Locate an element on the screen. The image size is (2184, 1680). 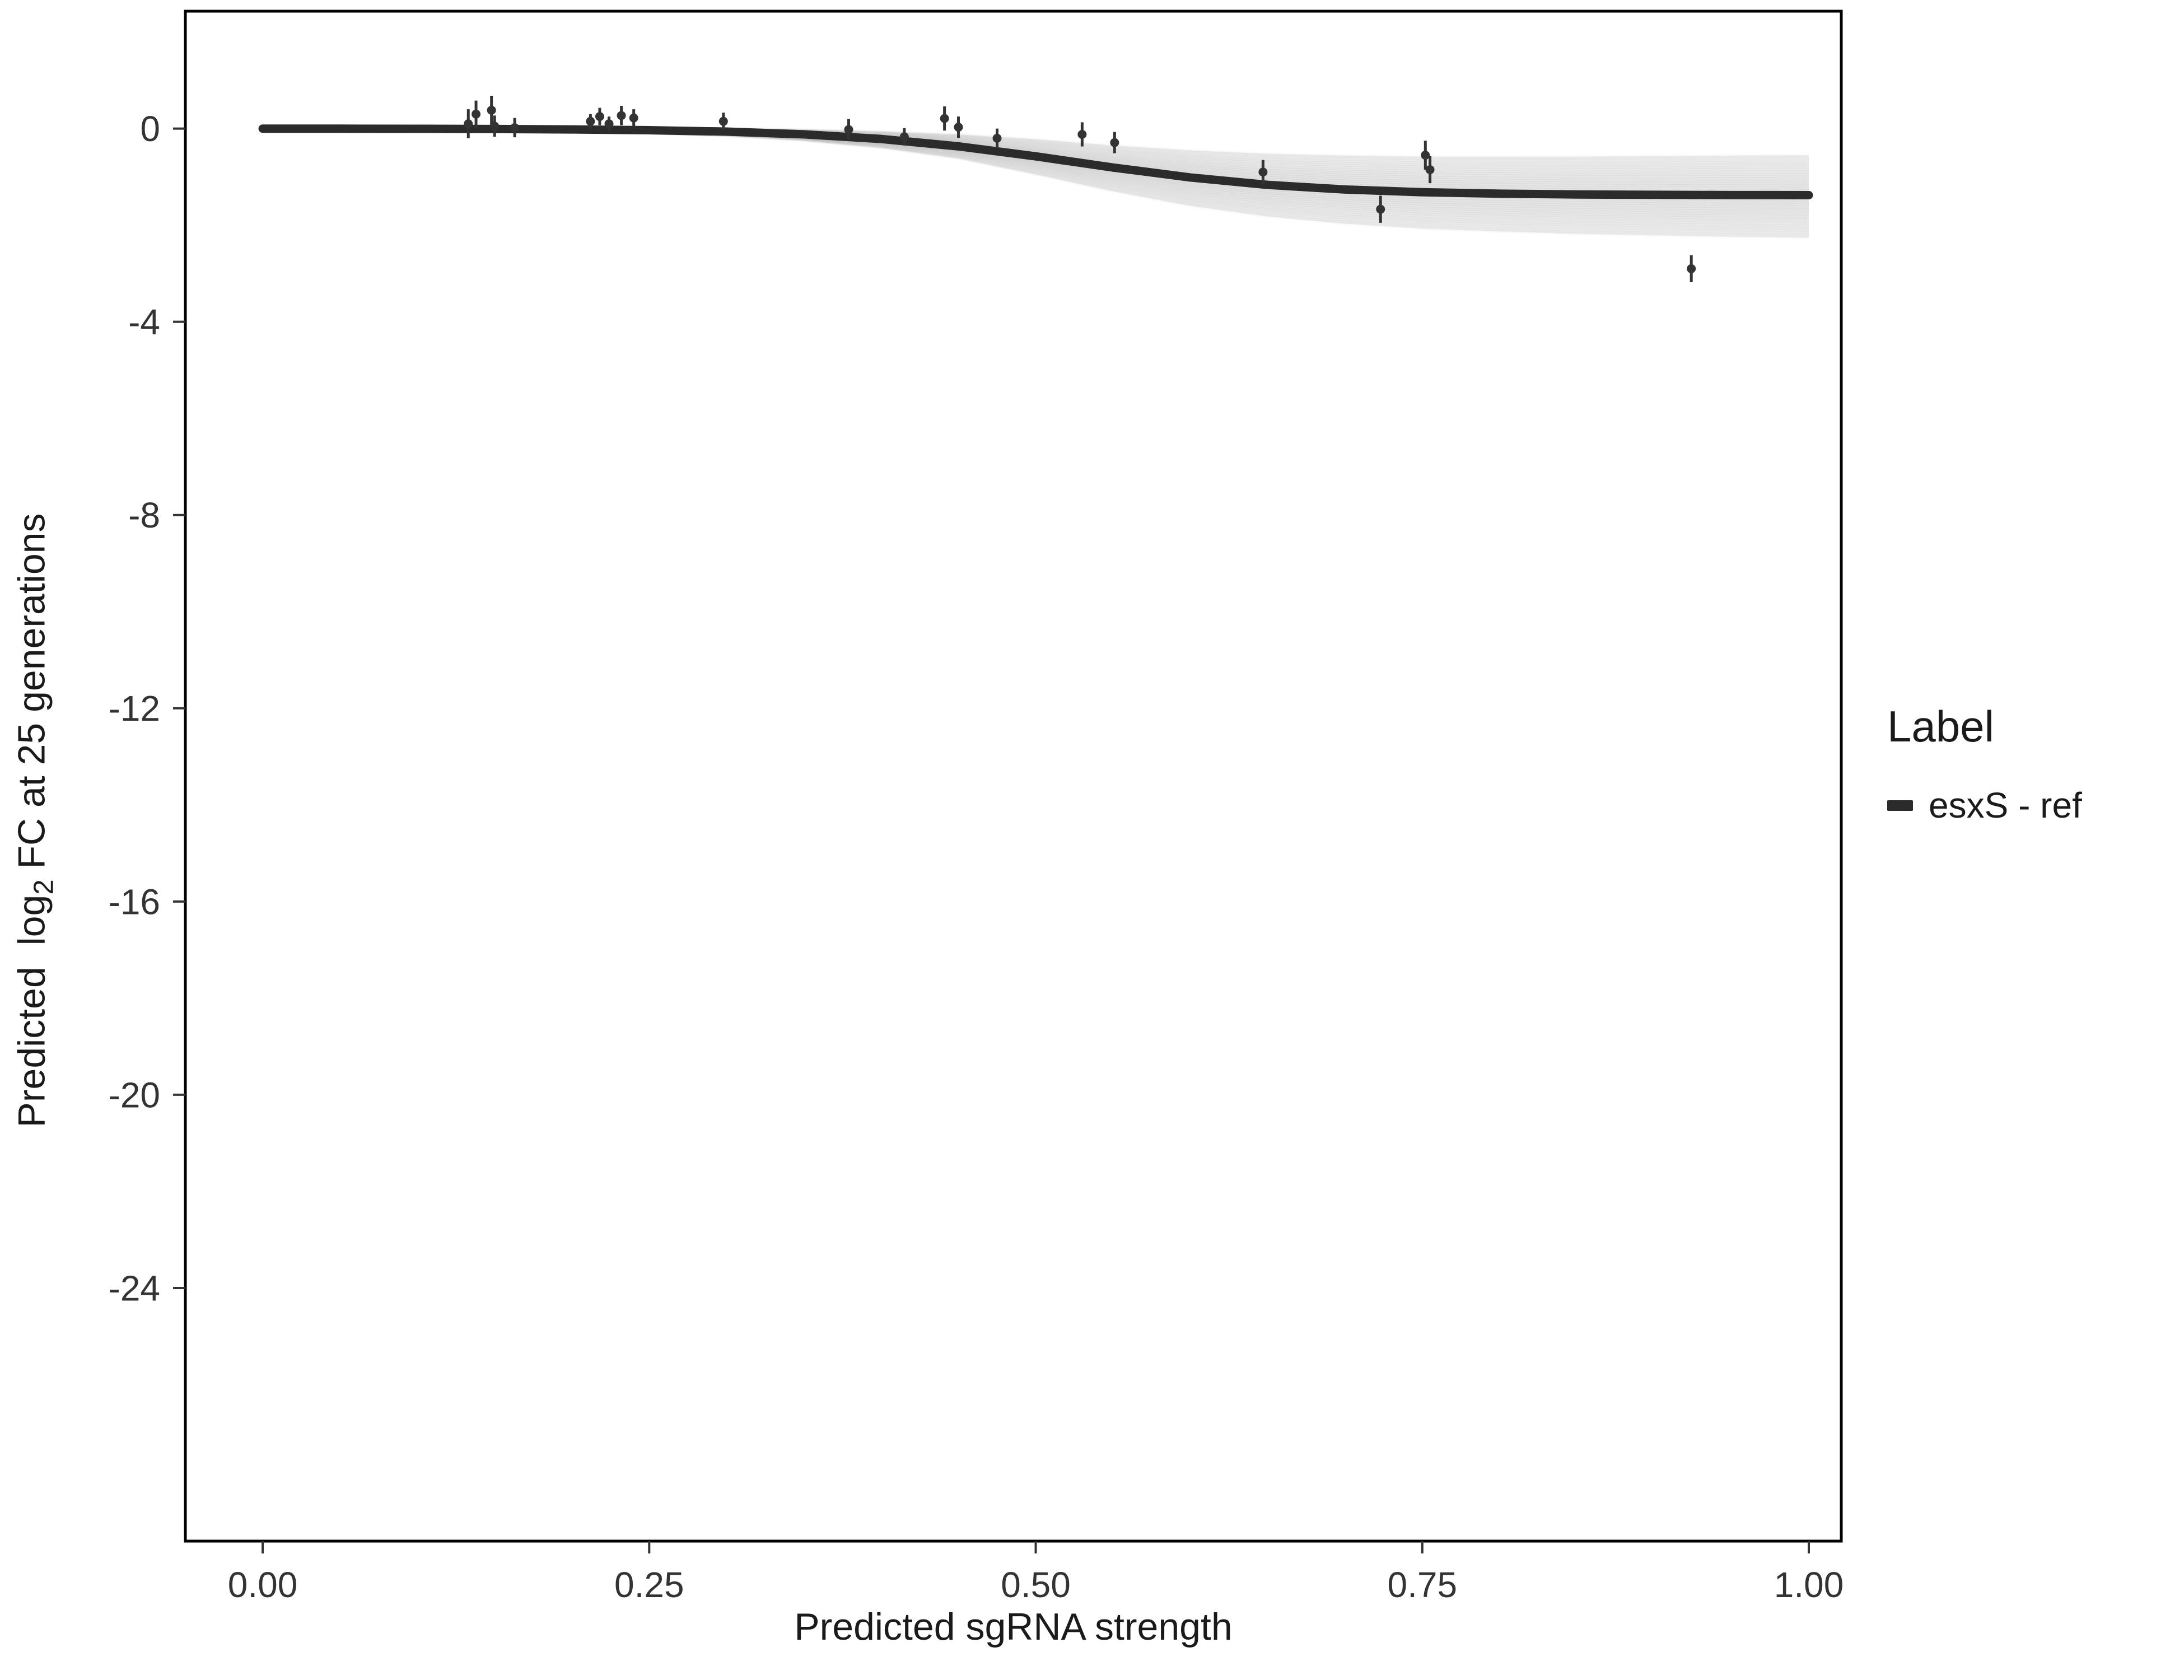
x-tick-label: 0.75 is located at coordinates (1422, 1585).